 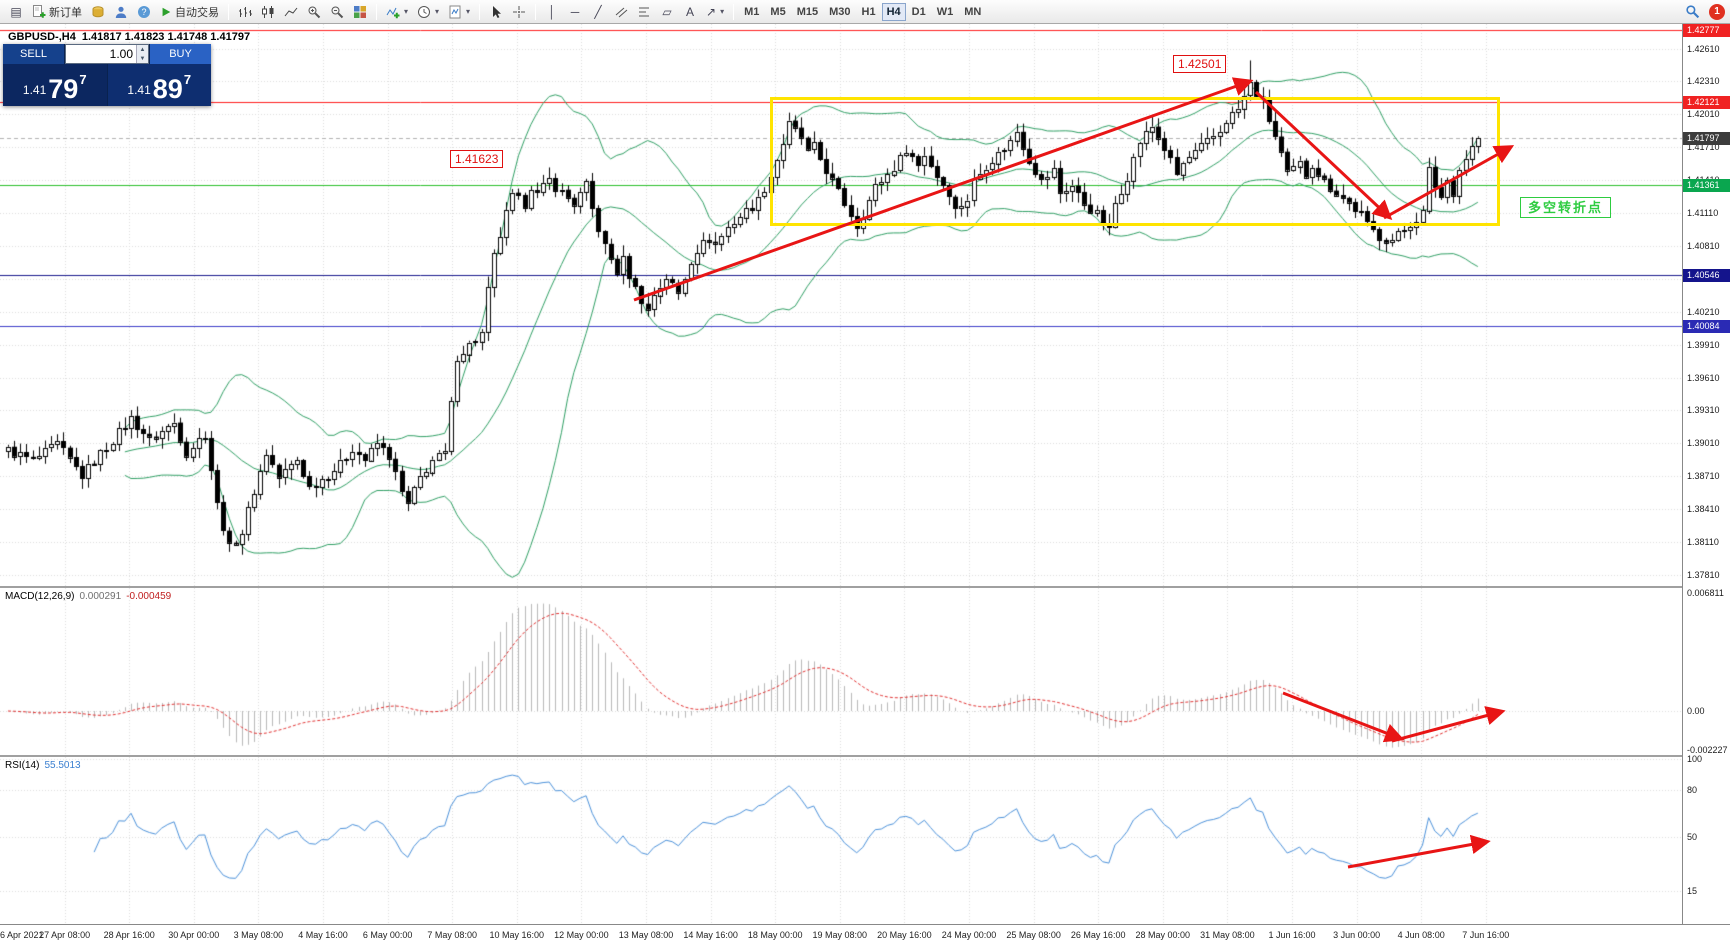 I want to click on timeframe-button-h4: H4, so click(x=893, y=11).